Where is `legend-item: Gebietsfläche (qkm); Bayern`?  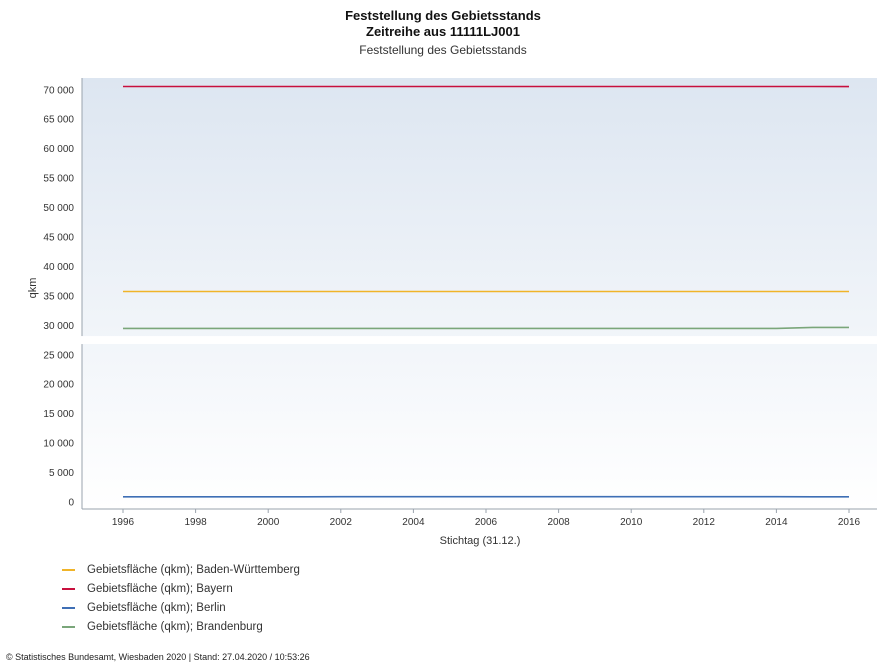 legend-item: Gebietsfläche (qkm); Bayern is located at coordinates (181, 588).